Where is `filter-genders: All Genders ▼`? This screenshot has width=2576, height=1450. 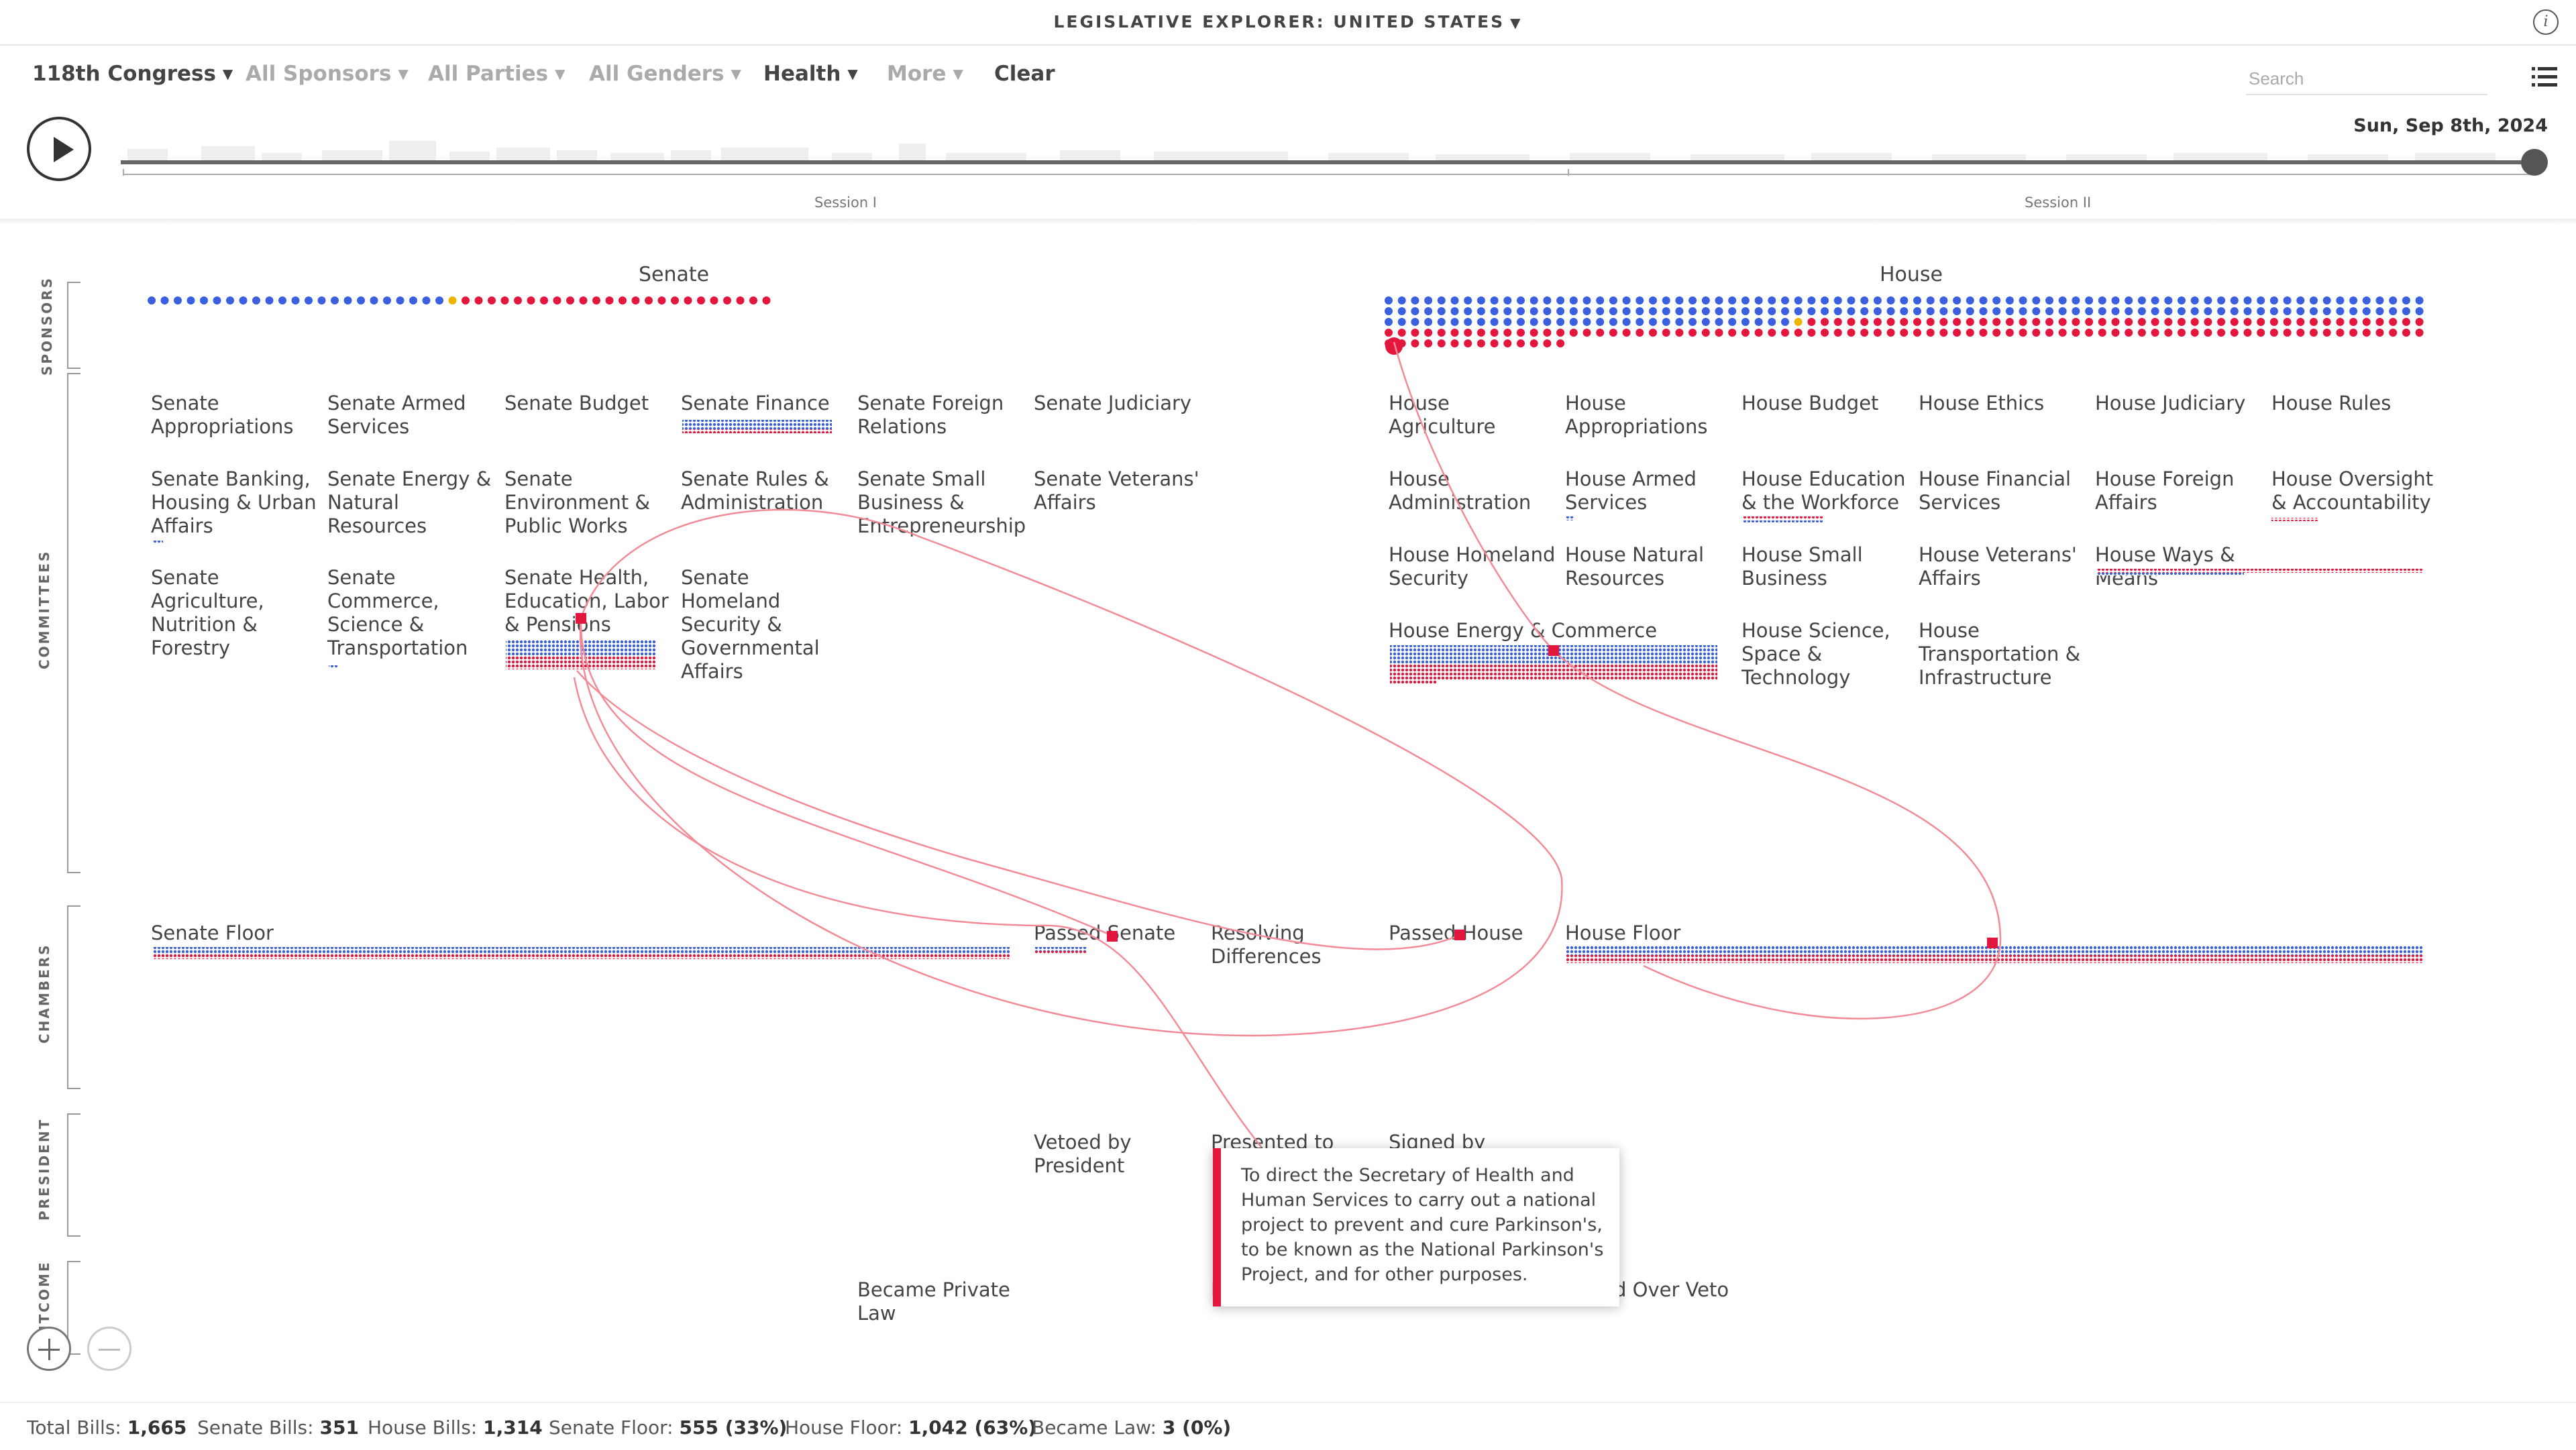
filter-genders: All Genders ▼ is located at coordinates (665, 74).